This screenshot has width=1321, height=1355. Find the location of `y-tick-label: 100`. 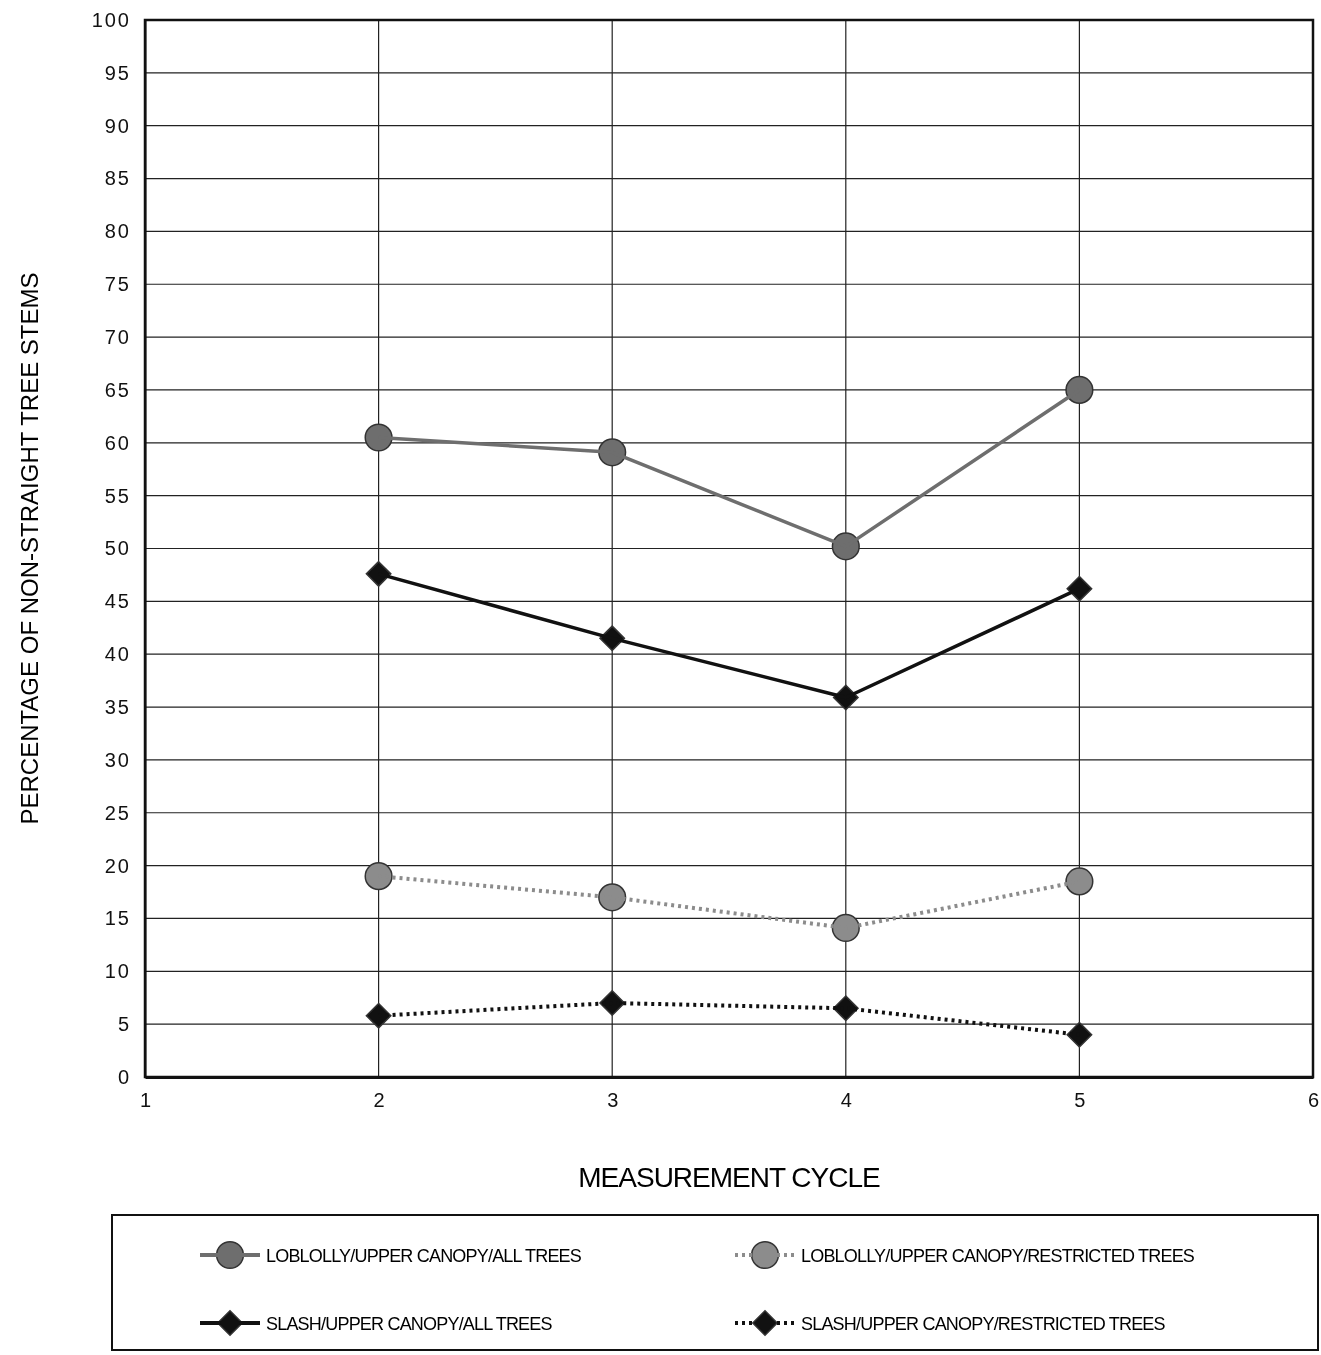

y-tick-label: 100 is located at coordinates (111, 19).